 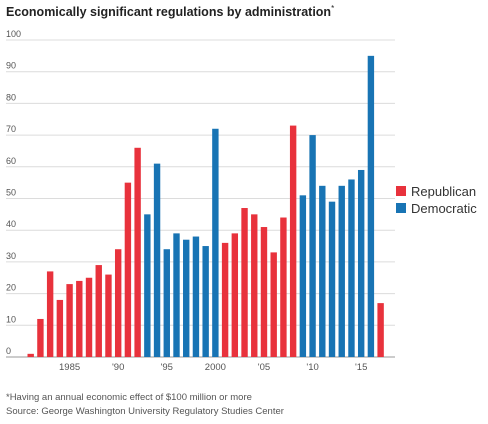 I want to click on bar-2003, so click(x=244, y=282).